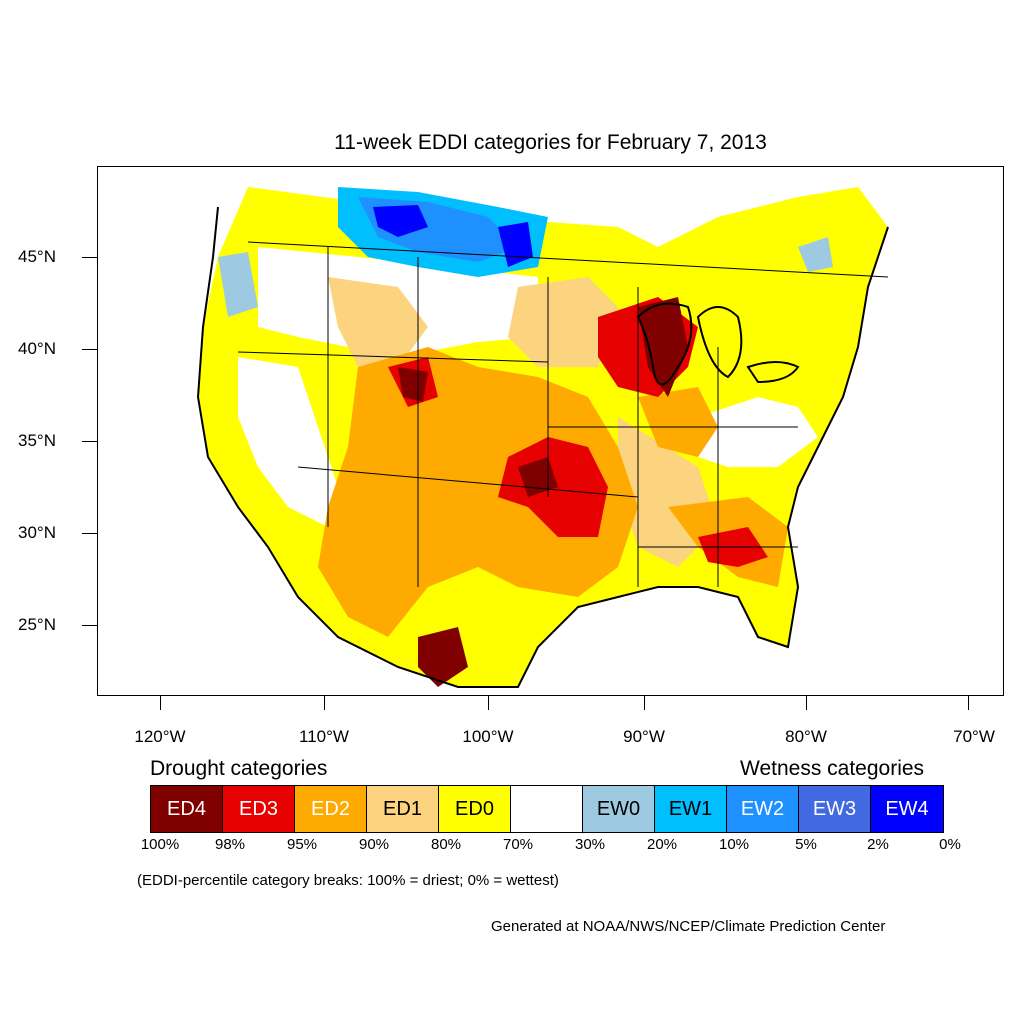 This screenshot has width=1024, height=1024. What do you see at coordinates (230, 844) in the screenshot?
I see `break-label: 98%` at bounding box center [230, 844].